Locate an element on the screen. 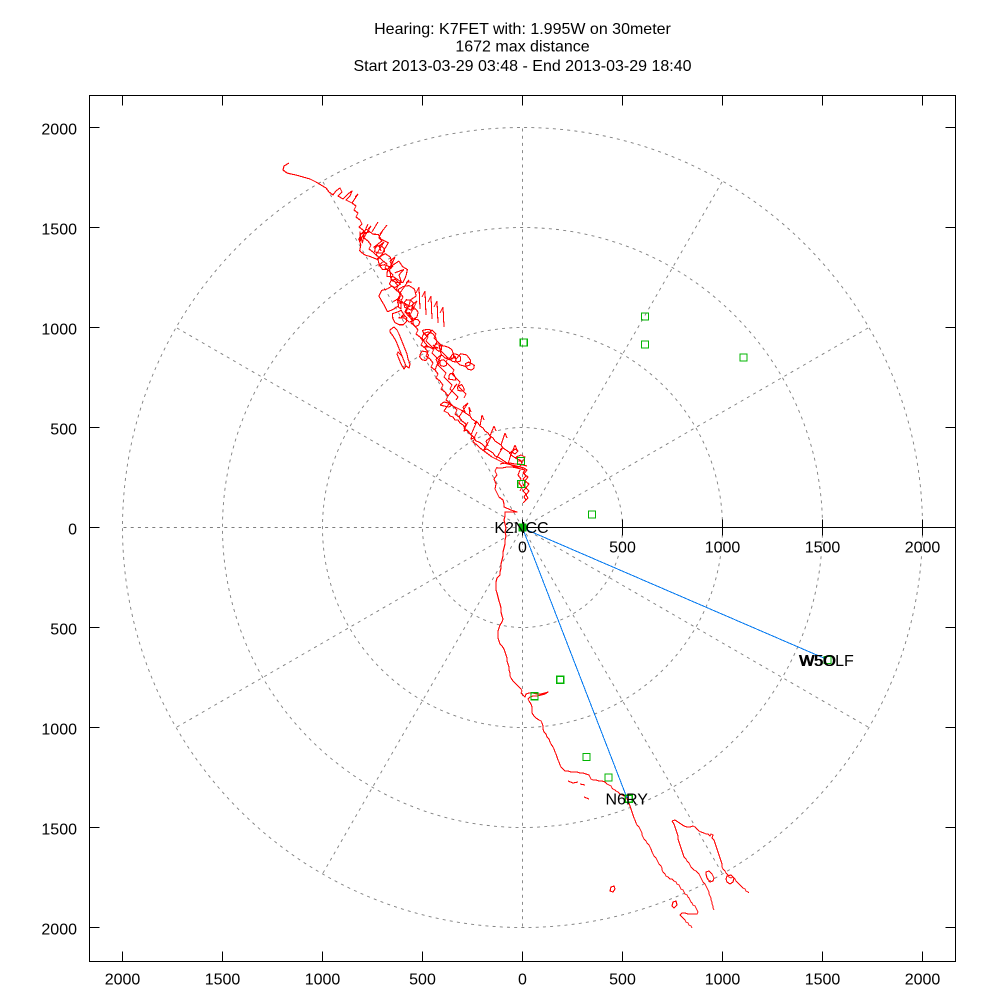  svg-text: W5OLF is located at coordinates (826, 661).